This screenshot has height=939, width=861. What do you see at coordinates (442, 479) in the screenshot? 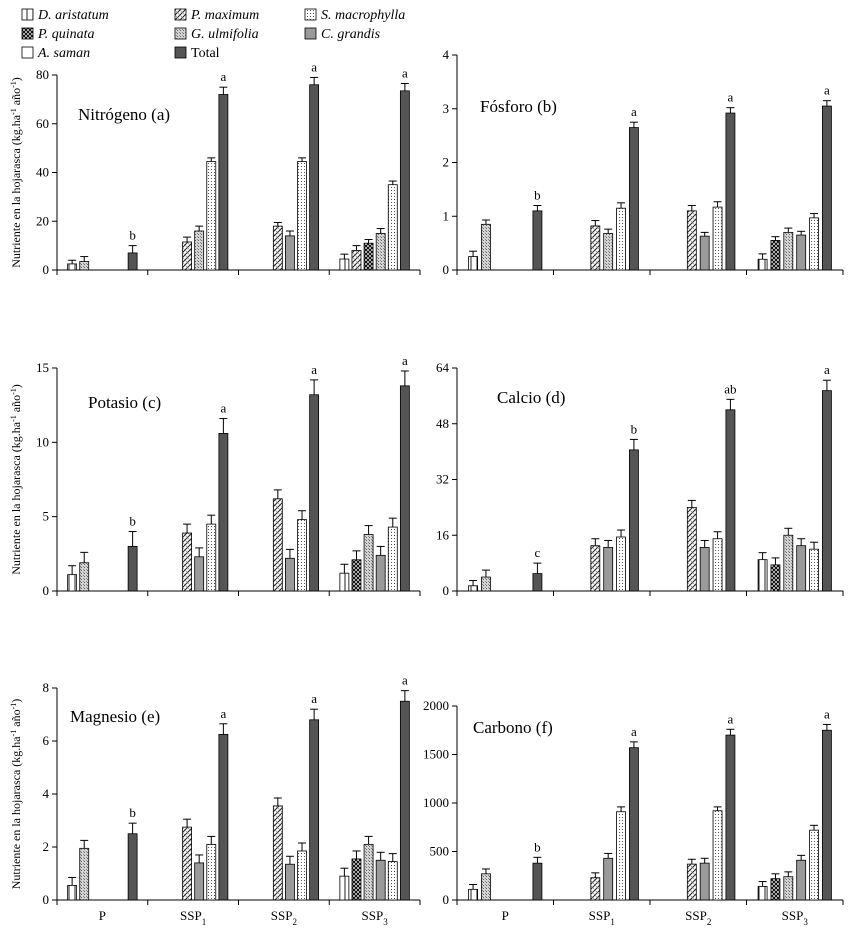
I see `y-tick-label: 32` at bounding box center [442, 479].